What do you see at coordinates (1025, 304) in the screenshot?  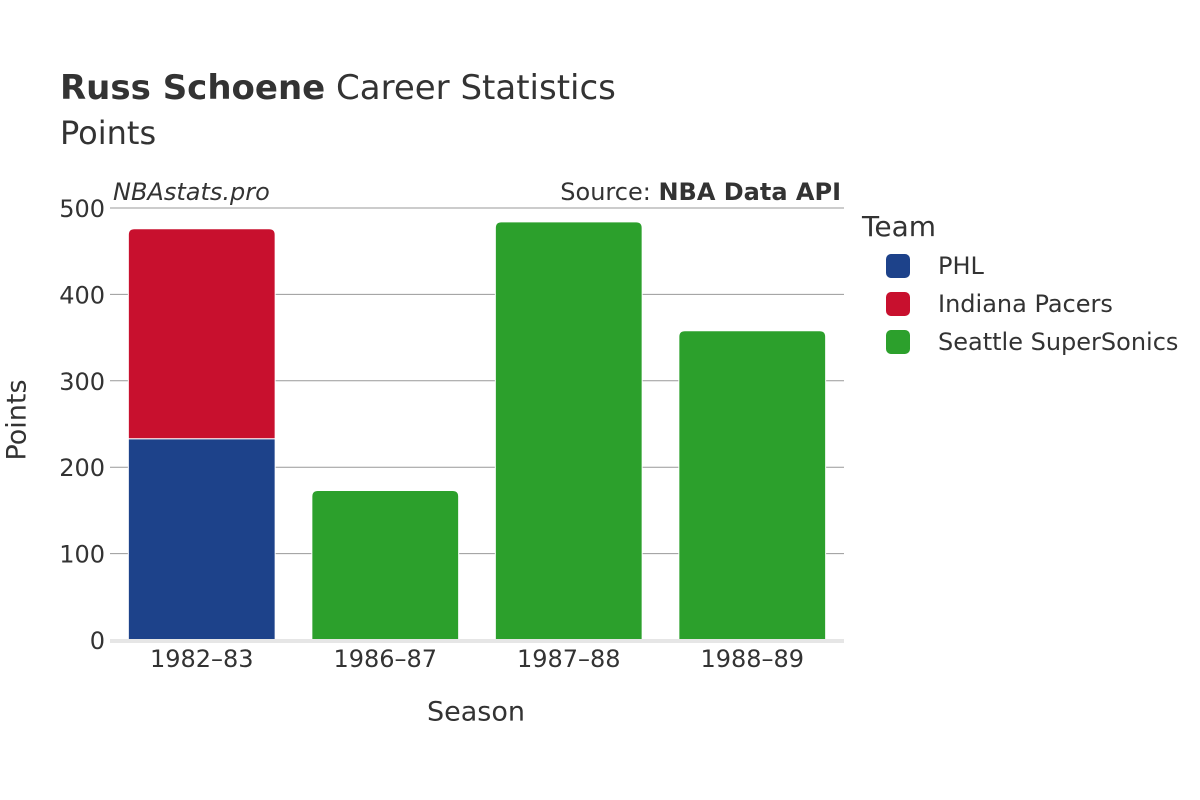 I see `legend-label-indiana-pacers: Indiana Pacers` at bounding box center [1025, 304].